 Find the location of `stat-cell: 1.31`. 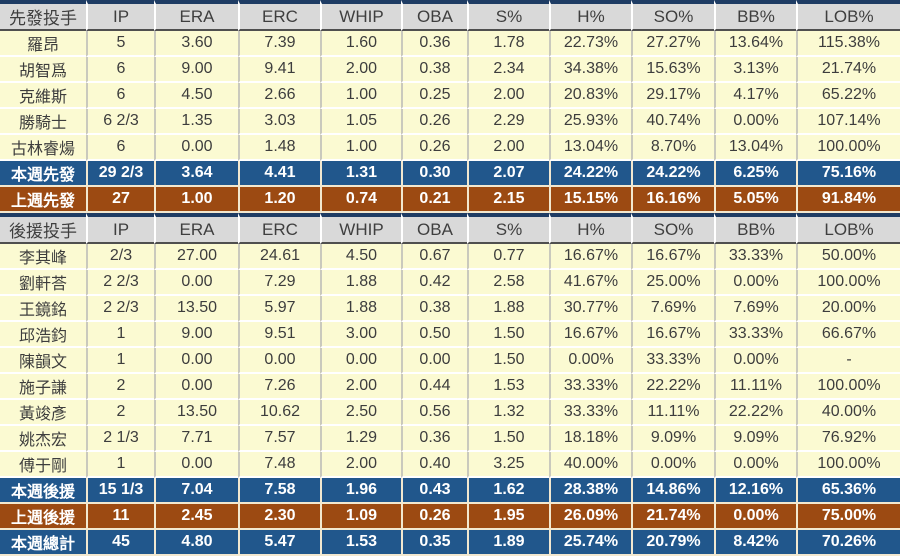

stat-cell: 1.31 is located at coordinates (360, 174).